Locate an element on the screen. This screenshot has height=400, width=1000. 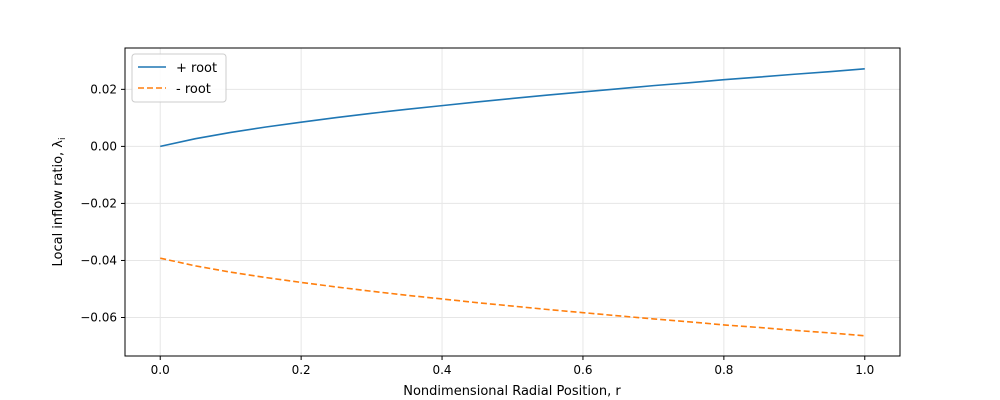
series-line-minus-root is located at coordinates (512, 297).